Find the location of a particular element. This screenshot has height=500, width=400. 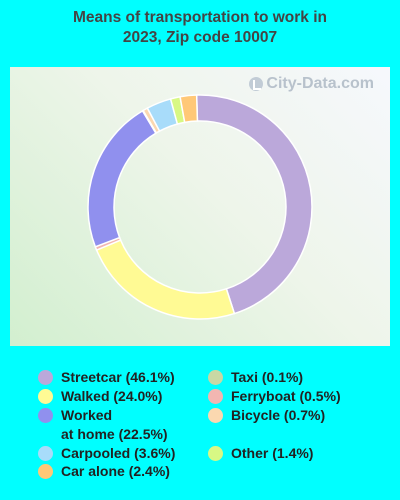

watermark-text: City-Data.com is located at coordinates (320, 83).